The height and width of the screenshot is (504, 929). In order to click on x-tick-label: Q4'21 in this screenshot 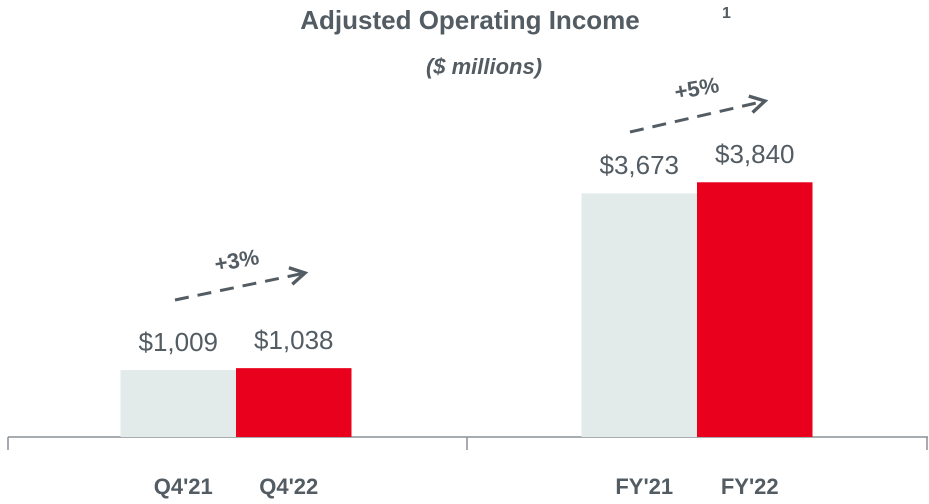, I will do `click(183, 486)`.